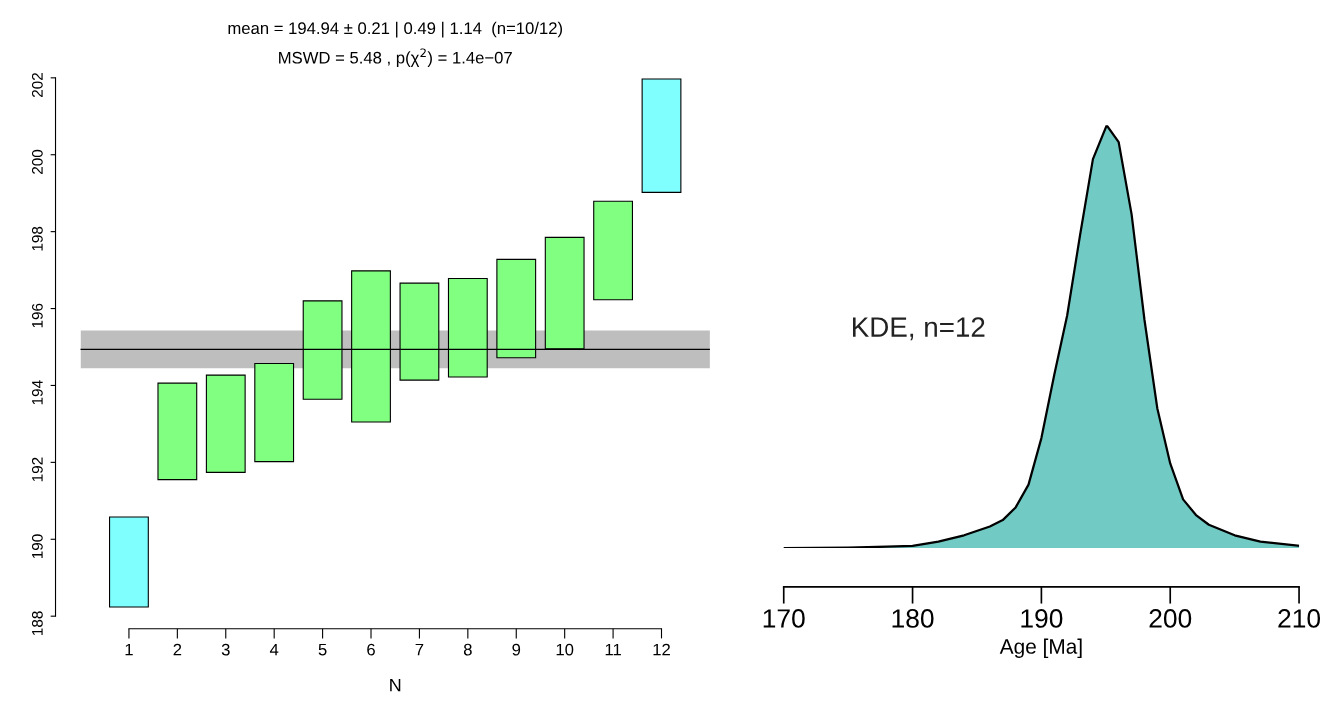 This screenshot has height=714, width=1342. I want to click on x-axis-title: Age [Ma], so click(1040, 648).